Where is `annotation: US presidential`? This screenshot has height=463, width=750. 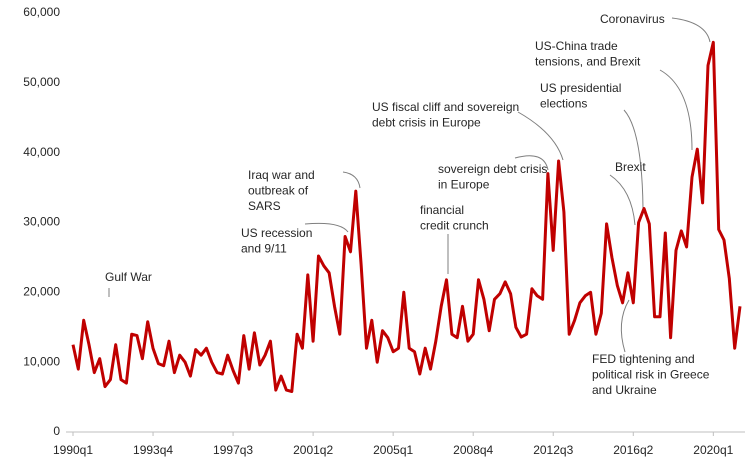 annotation: US presidential is located at coordinates (580, 88).